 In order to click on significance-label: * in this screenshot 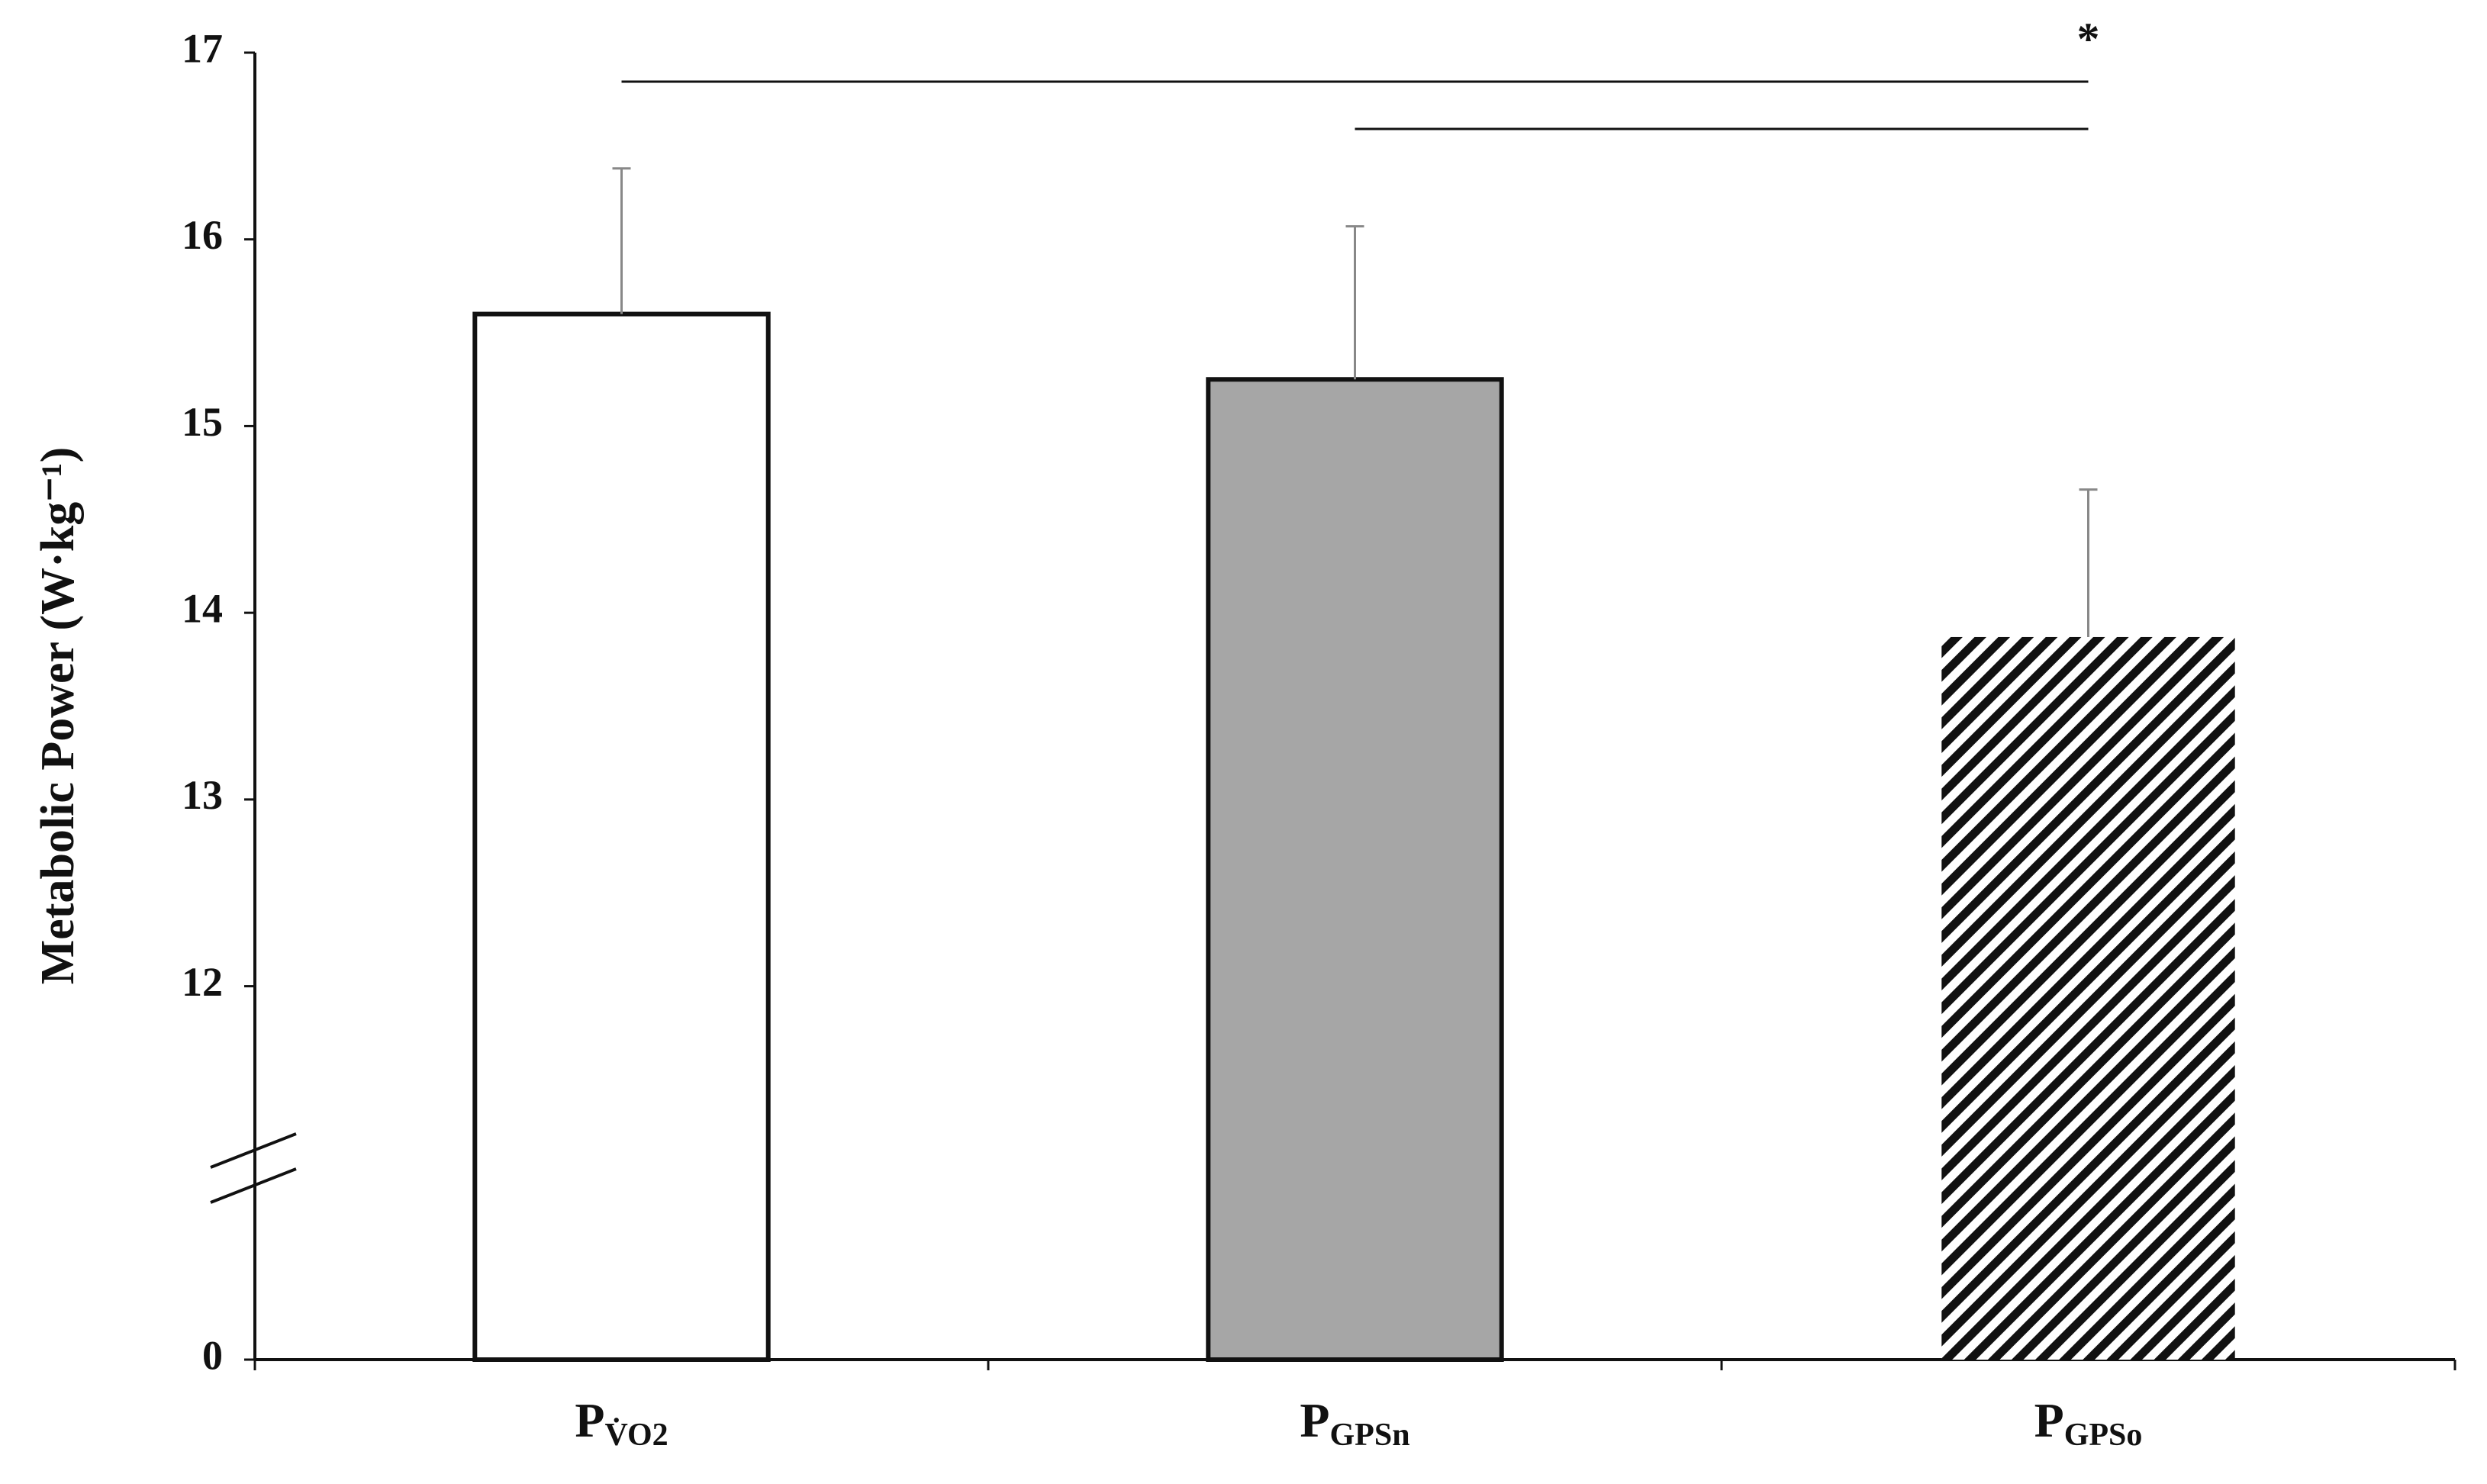, I will do `click(2088, 39)`.